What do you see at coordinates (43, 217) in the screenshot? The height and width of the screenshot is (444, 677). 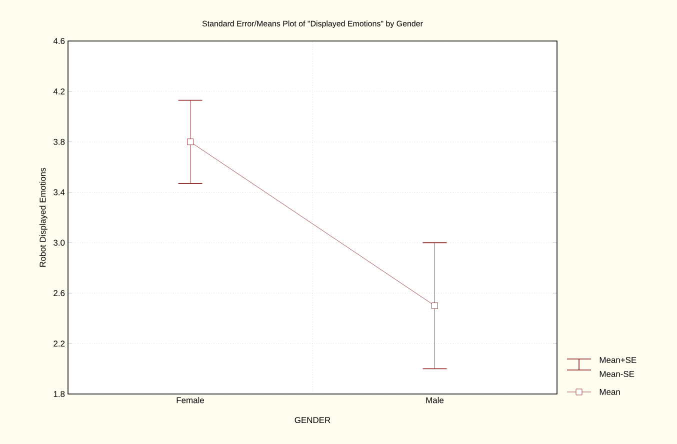 I see `y-axis-title: Robot Displayed Emotions` at bounding box center [43, 217].